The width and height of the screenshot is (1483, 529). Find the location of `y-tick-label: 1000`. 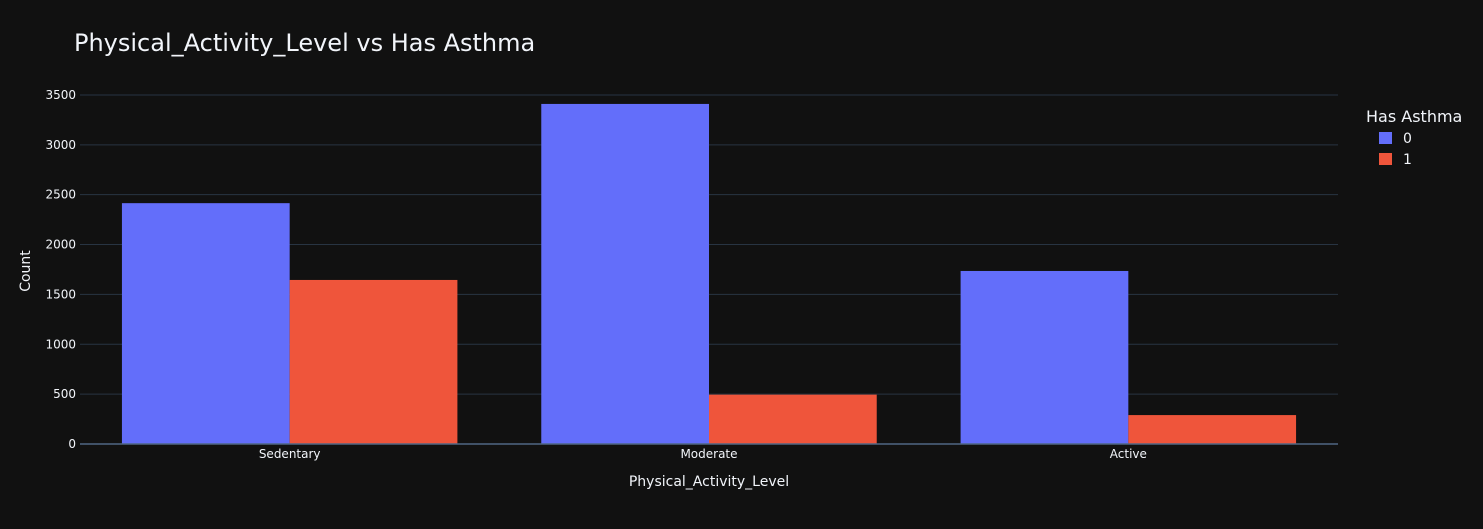

y-tick-label: 1000 is located at coordinates (60, 344).